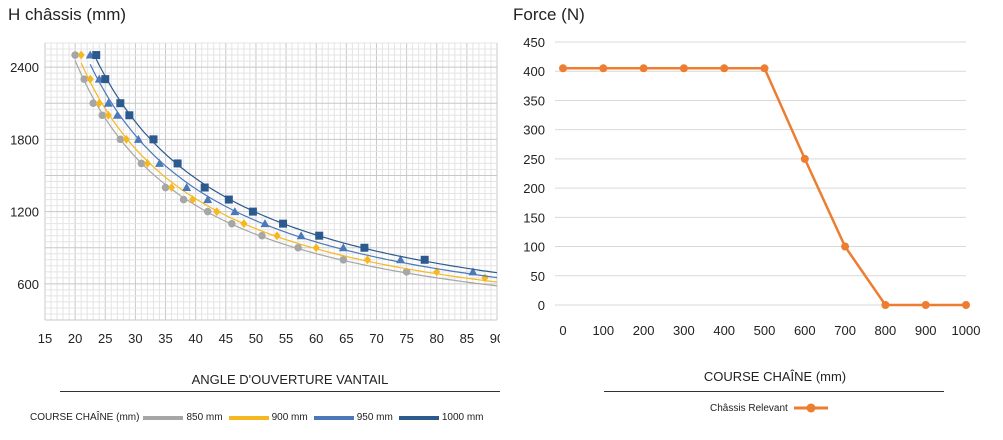 The height and width of the screenshot is (440, 1003). Describe the element at coordinates (603, 330) in the screenshot. I see `x-tick-label: 100` at that location.